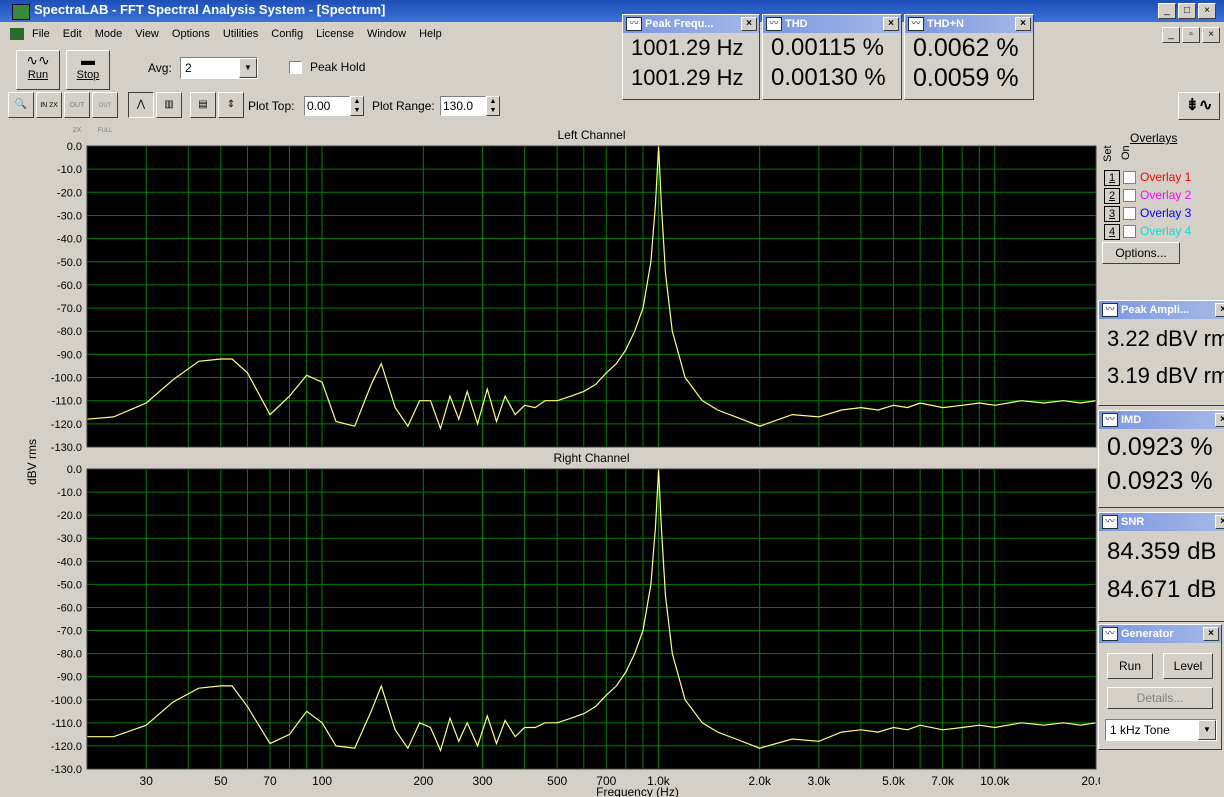 The width and height of the screenshot is (1224, 797). I want to click on stop-label: Stop, so click(88, 75).